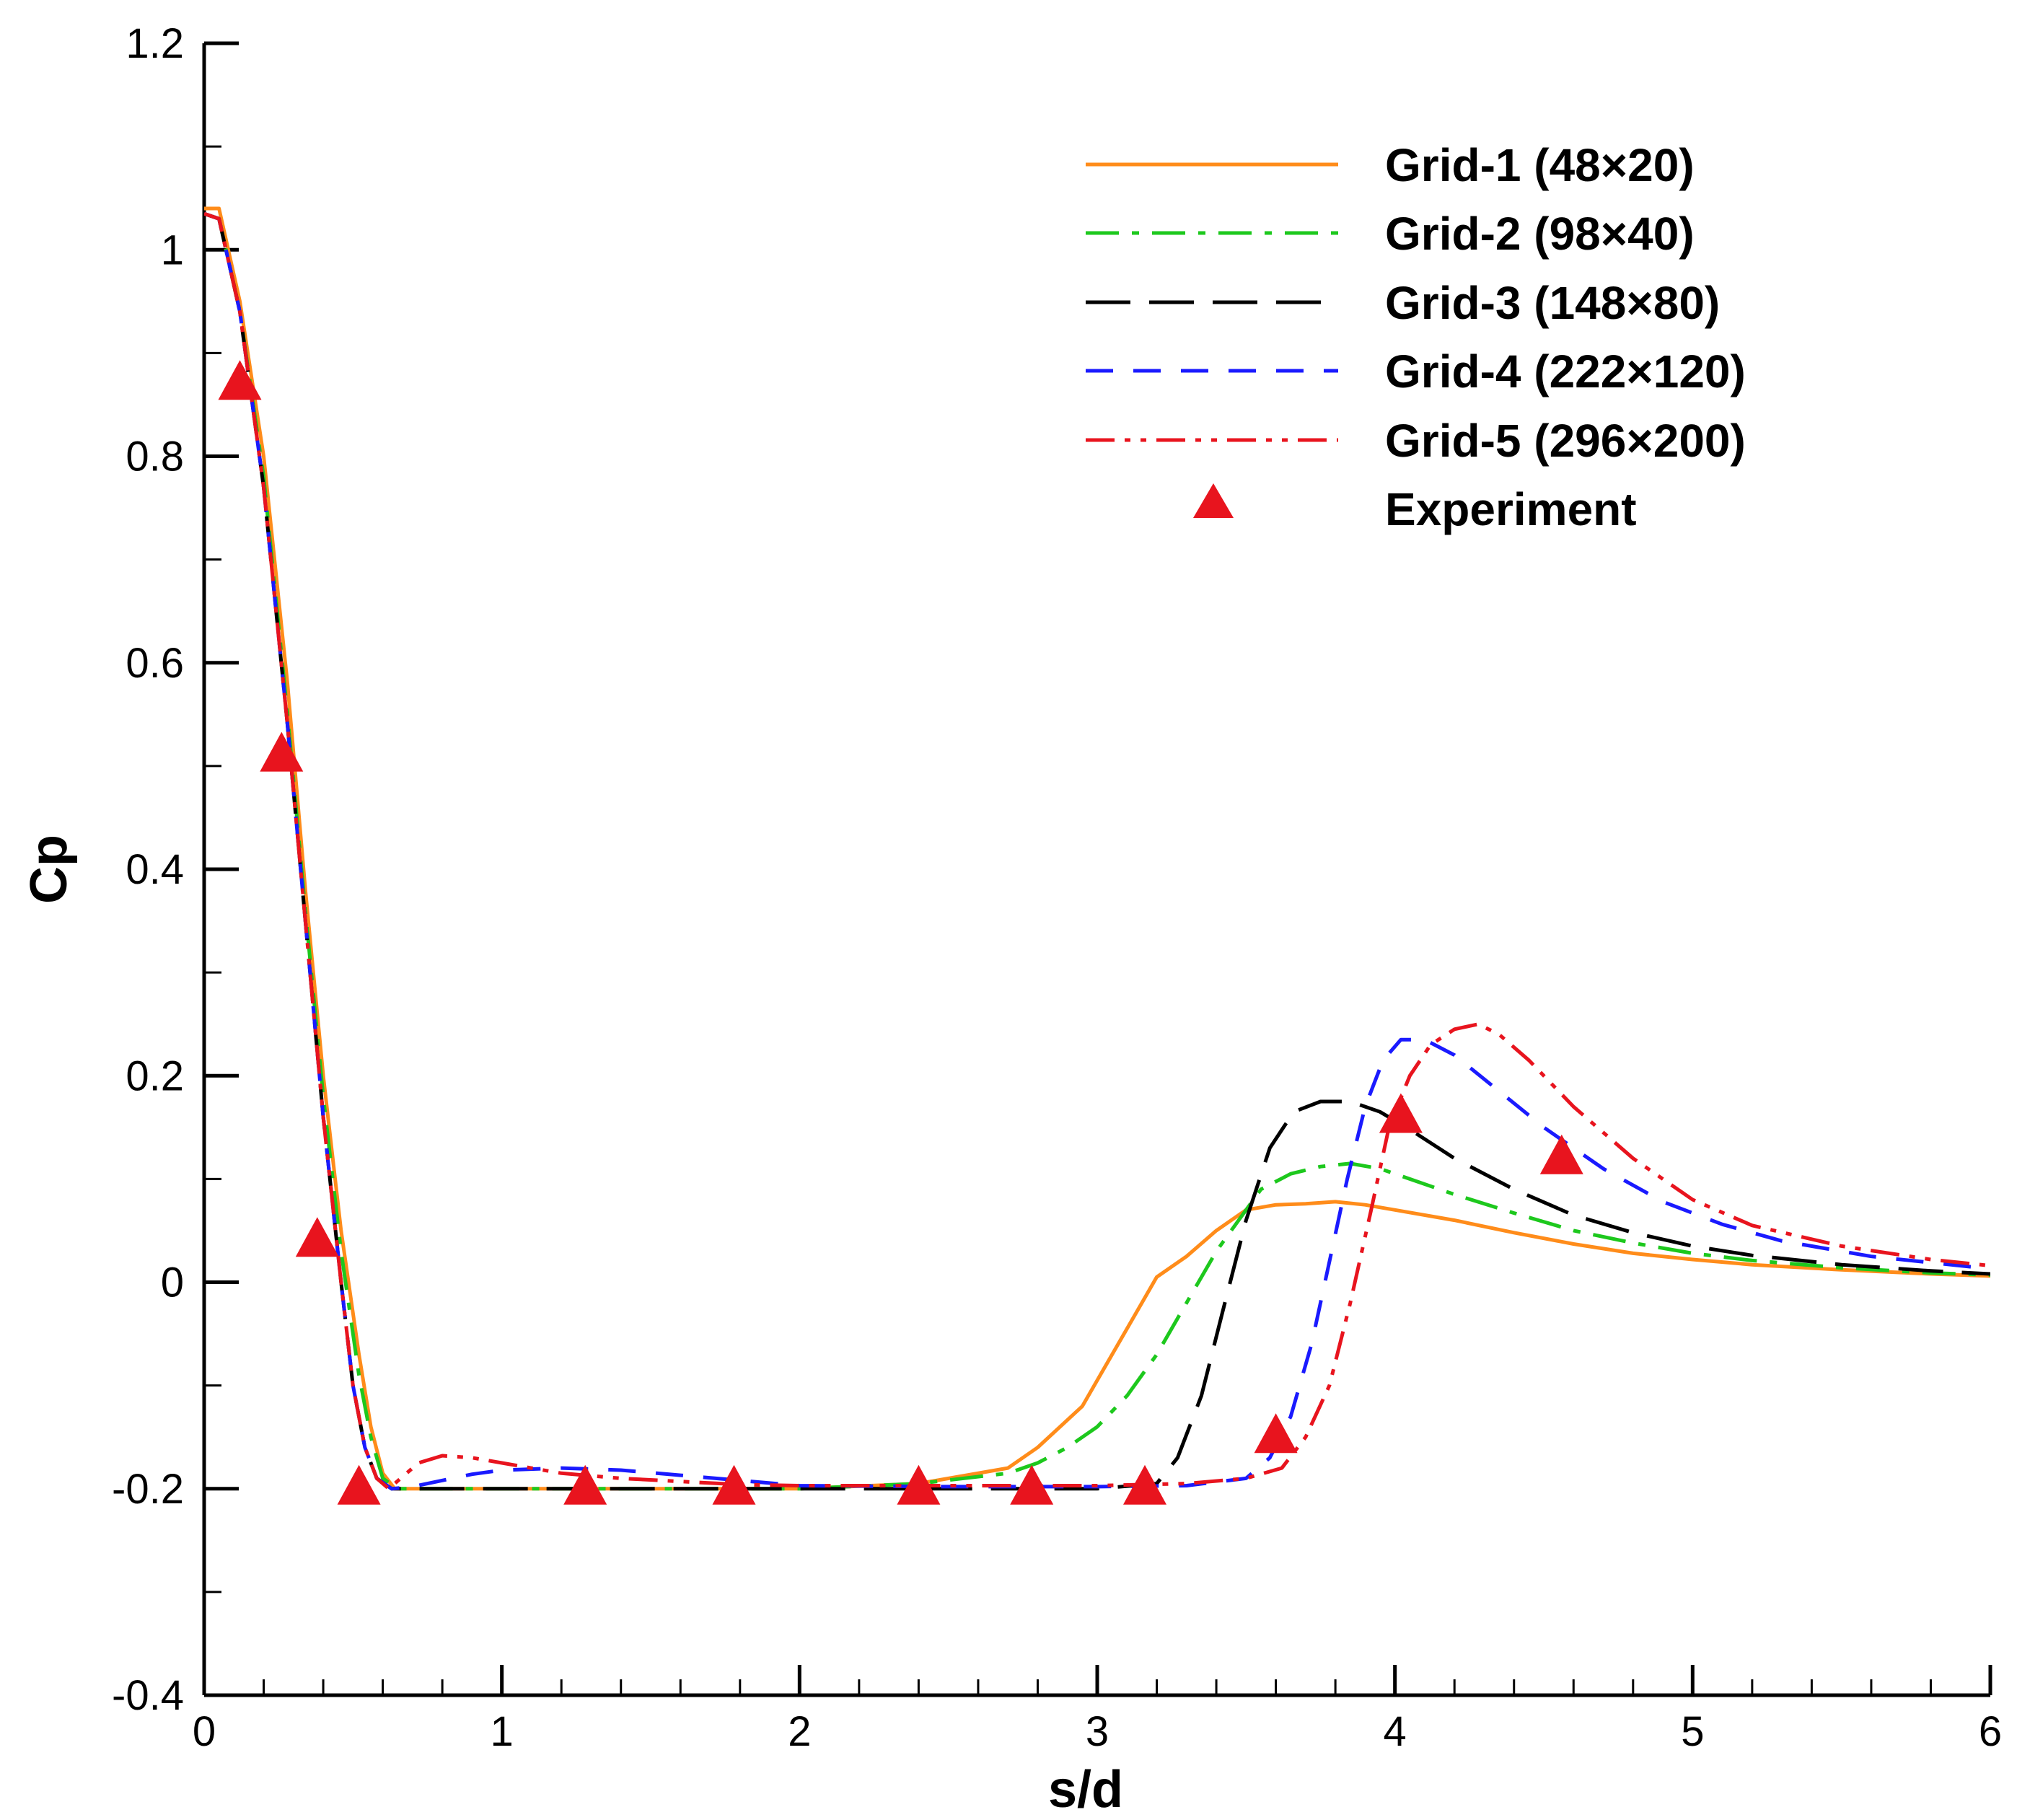  I want to click on legend-entry-experiment: Experiment, so click(1415, 509).